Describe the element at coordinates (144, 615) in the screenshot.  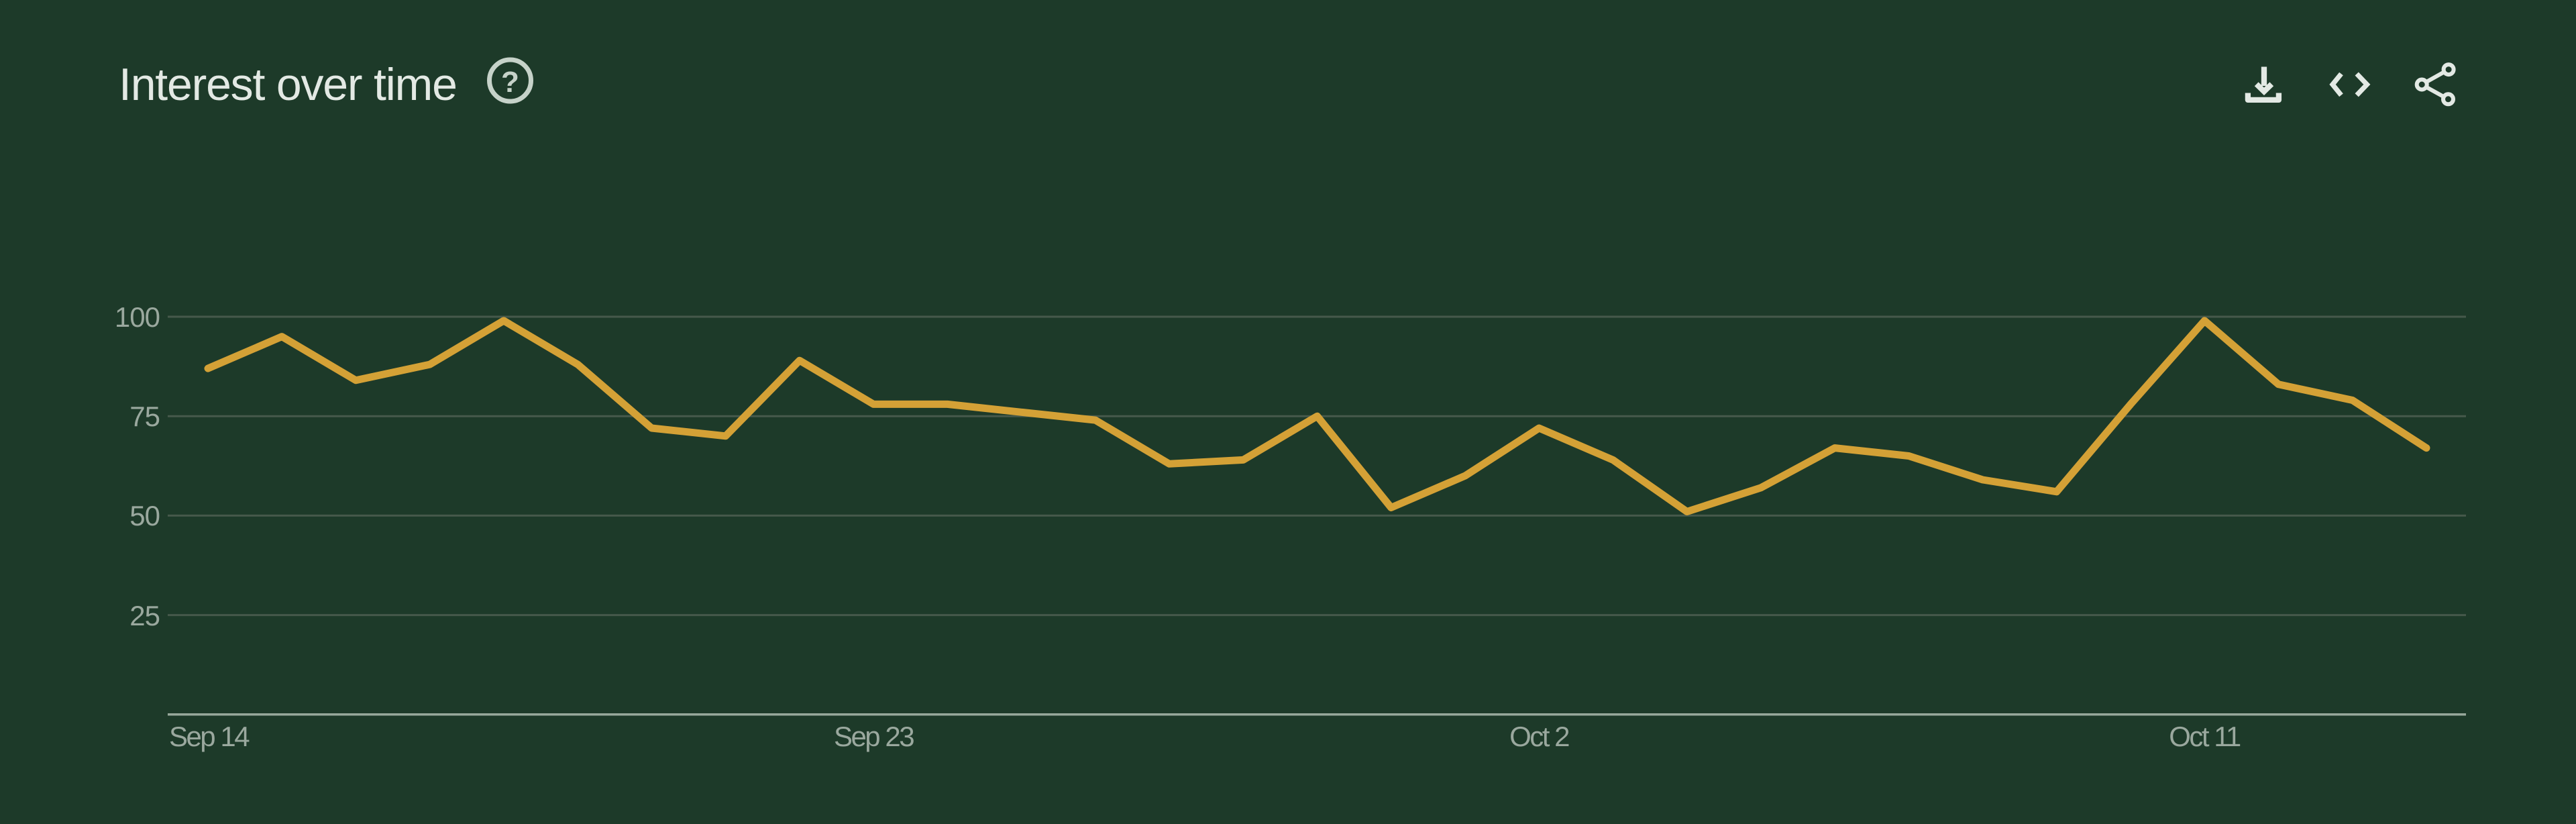
I see `svg-text: 25` at that location.